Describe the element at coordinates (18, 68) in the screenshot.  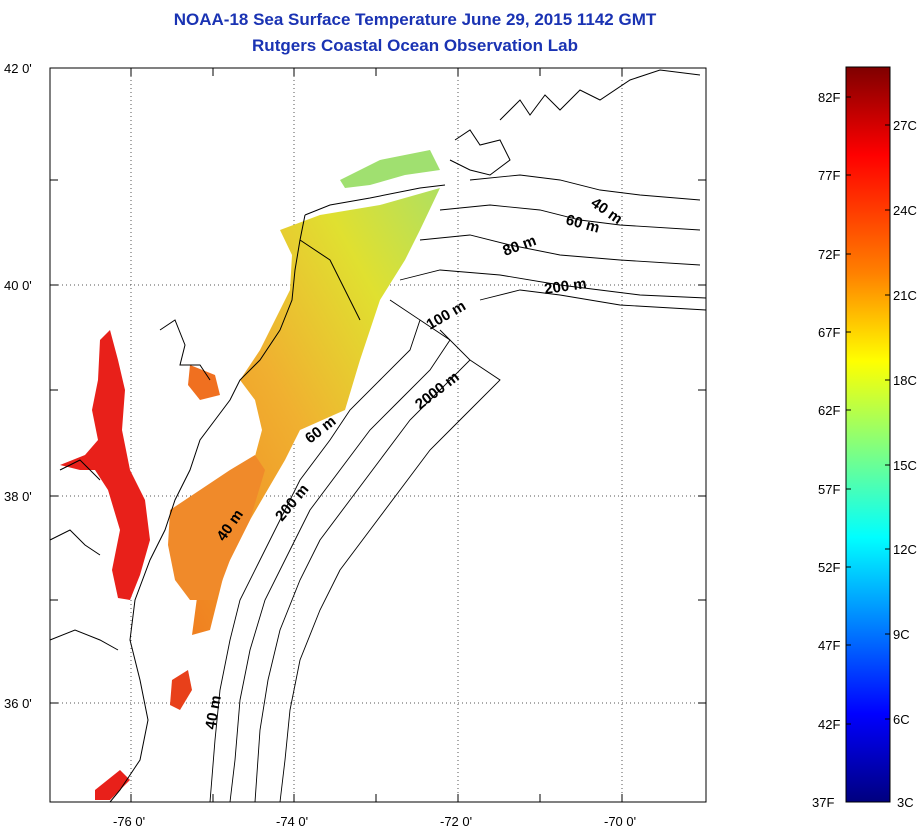
I see `lat-label-42: 42 0'` at that location.